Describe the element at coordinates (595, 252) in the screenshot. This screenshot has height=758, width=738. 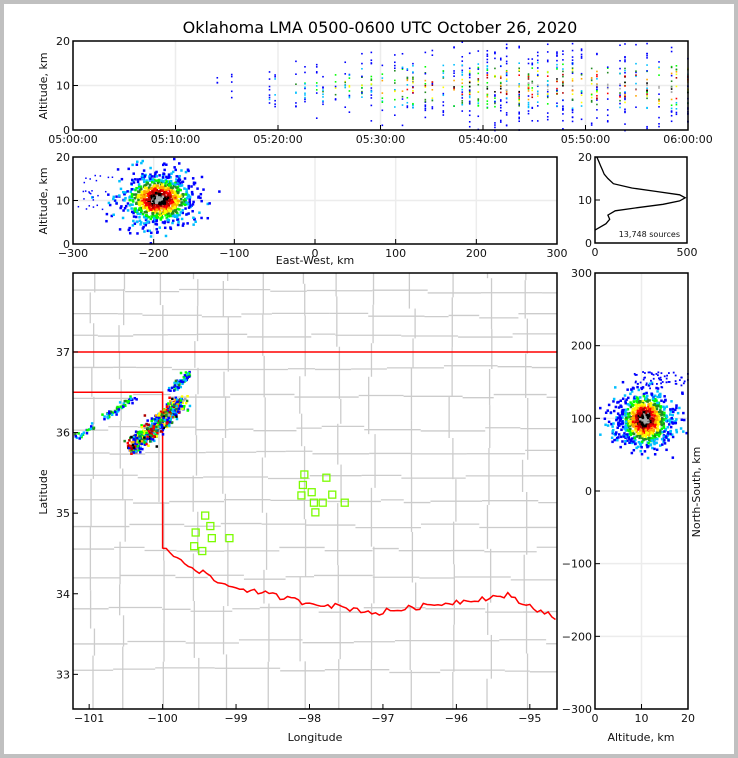
I see `x-tick-label: 0` at that location.